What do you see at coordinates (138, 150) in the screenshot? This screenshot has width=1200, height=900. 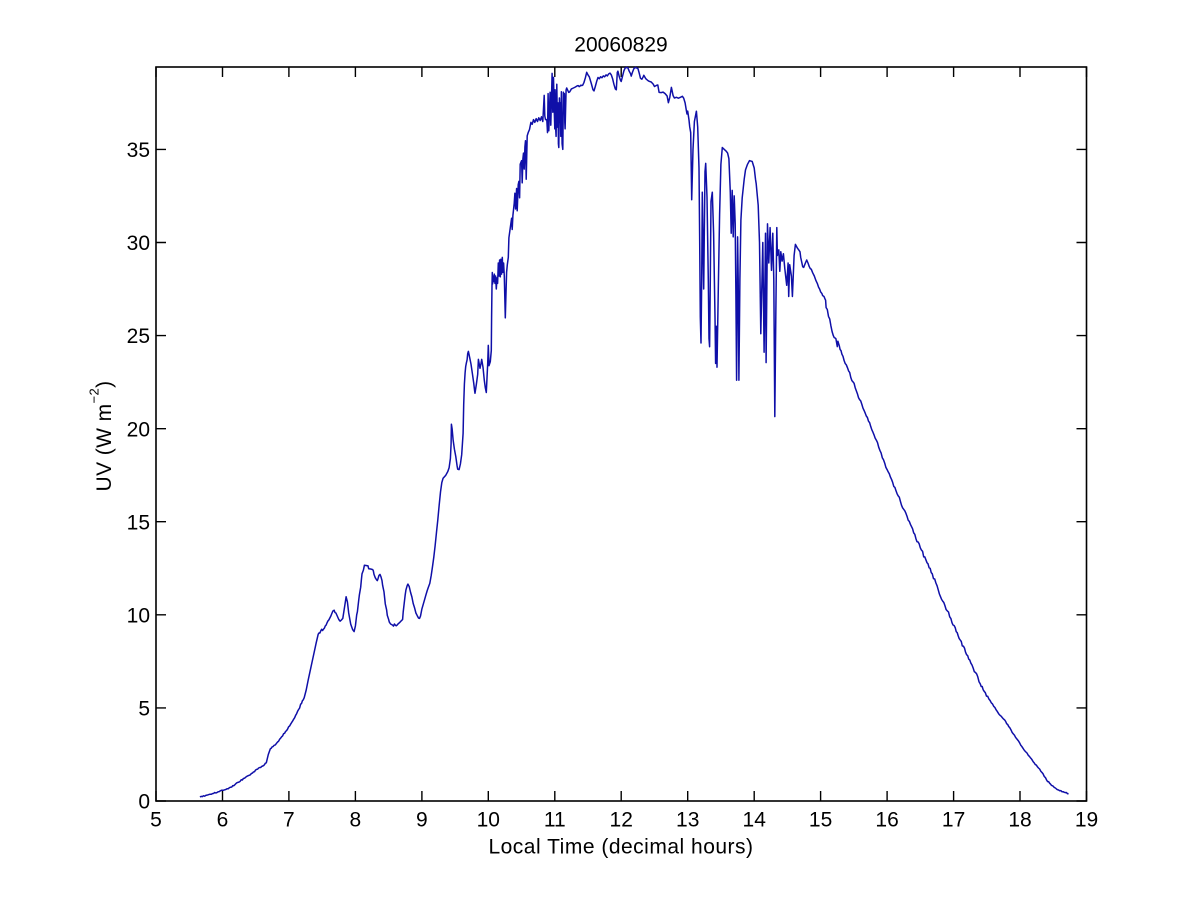 I see `svg-text: 35` at bounding box center [138, 150].